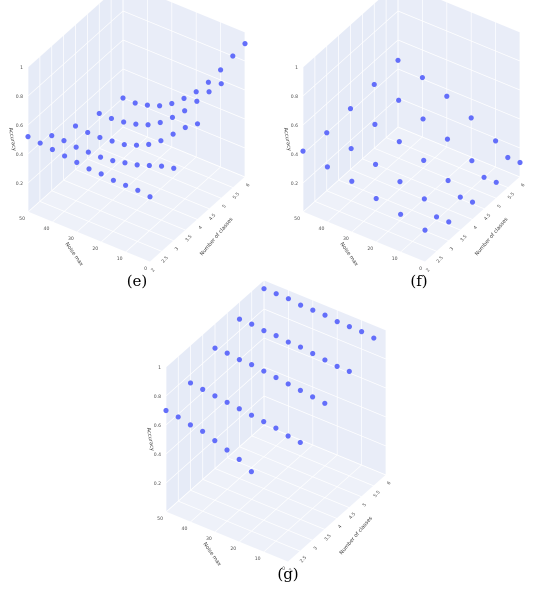  Describe the element at coordinates (346, 239) in the screenshot. I see `y-tick-label: 30` at that location.